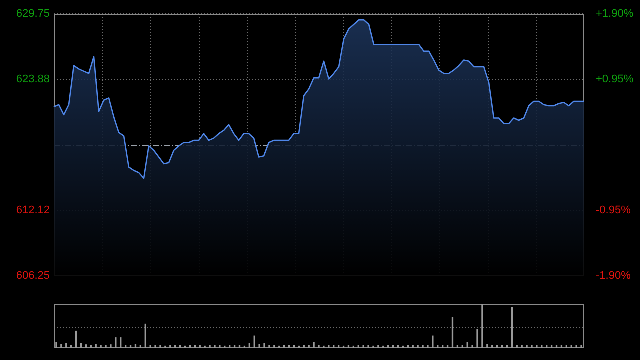  What do you see at coordinates (615, 80) in the screenshot?
I see `y2-tick-label: +0.95%` at bounding box center [615, 80].